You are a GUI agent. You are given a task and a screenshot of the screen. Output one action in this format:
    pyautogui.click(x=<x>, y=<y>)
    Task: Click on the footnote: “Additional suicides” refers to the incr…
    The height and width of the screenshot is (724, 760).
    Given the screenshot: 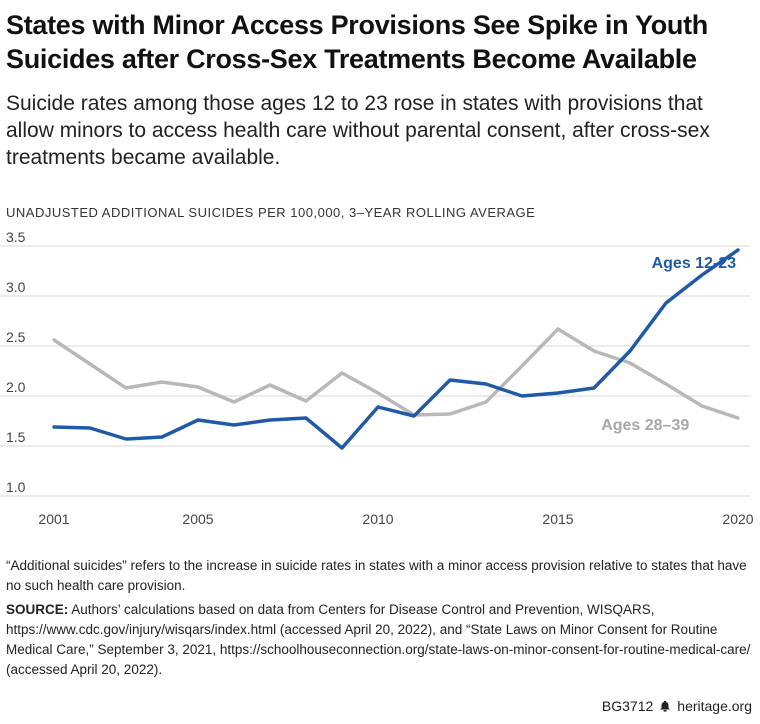 What is the action you would take?
    pyautogui.click(x=376, y=575)
    